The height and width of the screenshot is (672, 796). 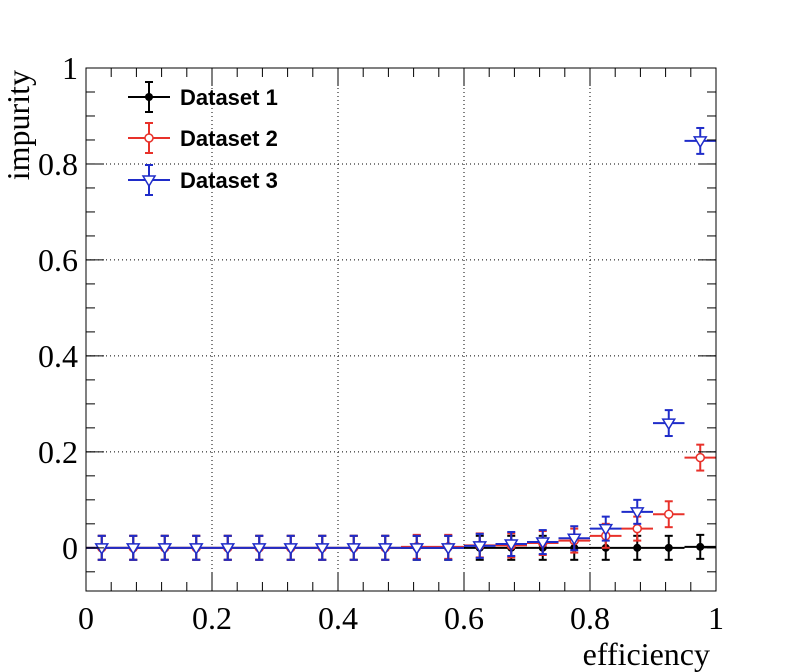 I want to click on y-tick-label: 0.4, so click(x=58, y=356).